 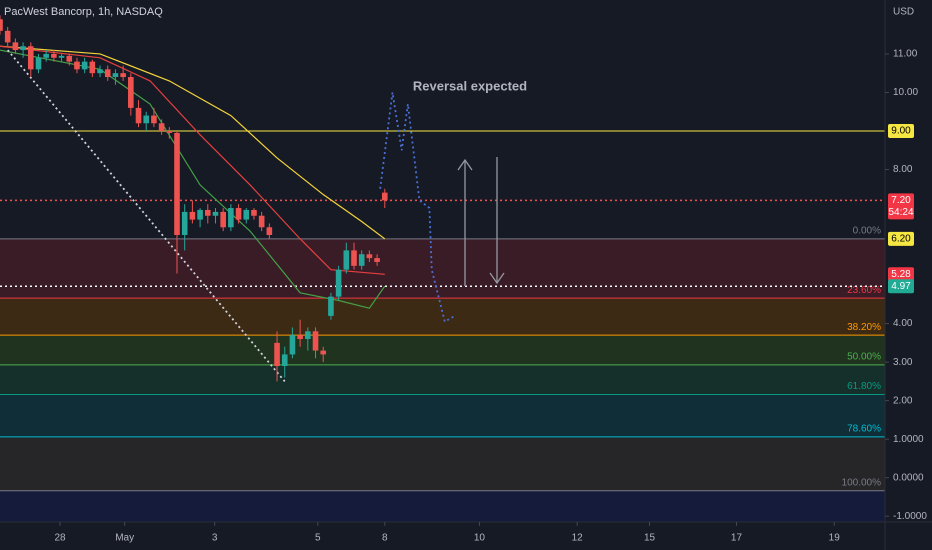 What do you see at coordinates (903, 169) in the screenshot?
I see `y-tick-label: 8.00` at bounding box center [903, 169].